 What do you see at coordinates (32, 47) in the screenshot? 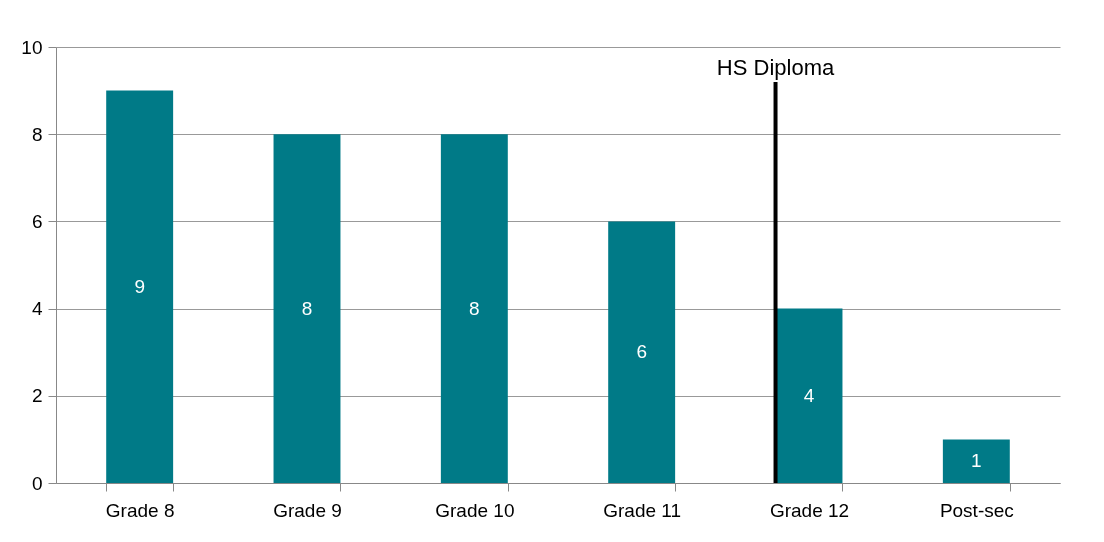
I see `y-tick-label: 10` at bounding box center [32, 47].